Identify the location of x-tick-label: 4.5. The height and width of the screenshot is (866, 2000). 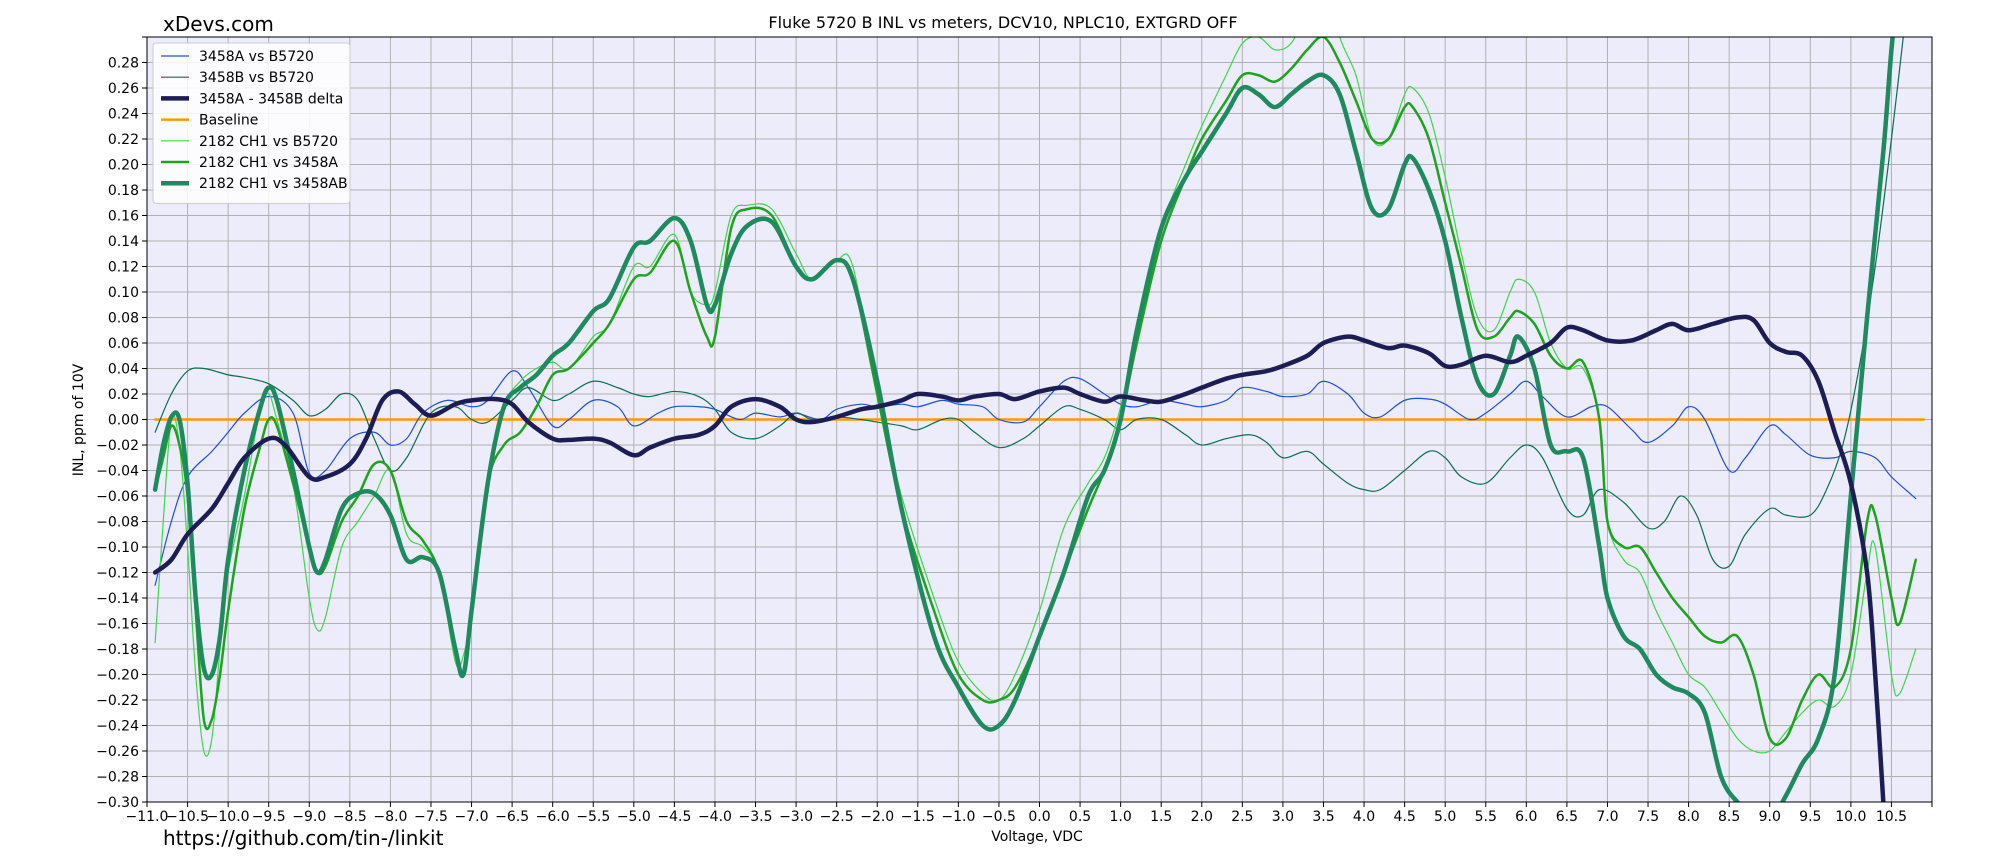
(1404, 817).